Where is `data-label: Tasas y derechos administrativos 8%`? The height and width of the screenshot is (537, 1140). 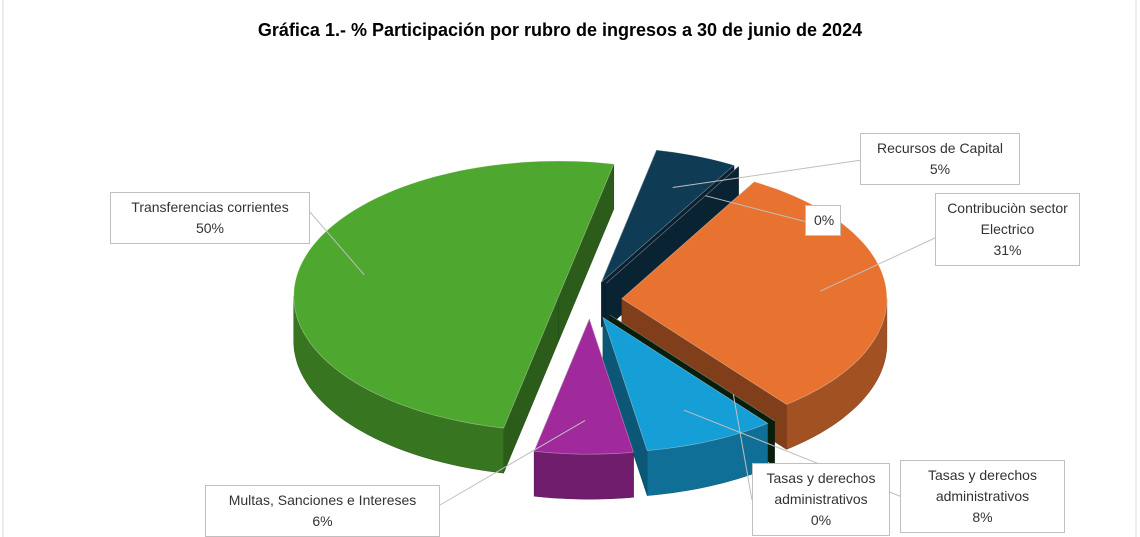
data-label: Tasas y derechos administrativos 8% is located at coordinates (982, 496).